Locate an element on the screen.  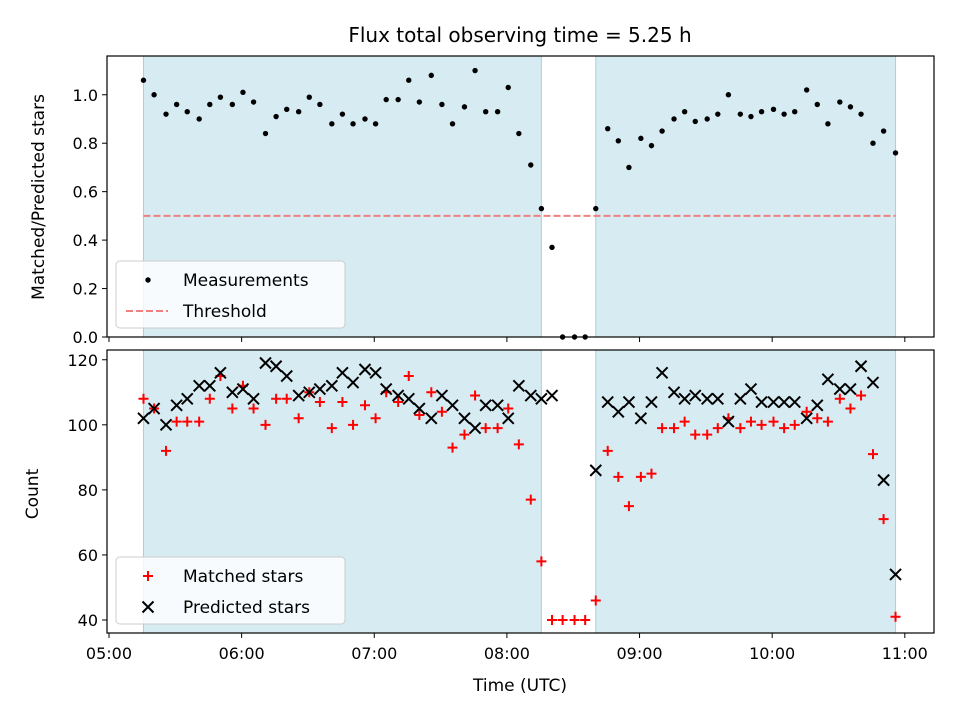
x-tick-label: 05:00 is located at coordinates (109, 653).